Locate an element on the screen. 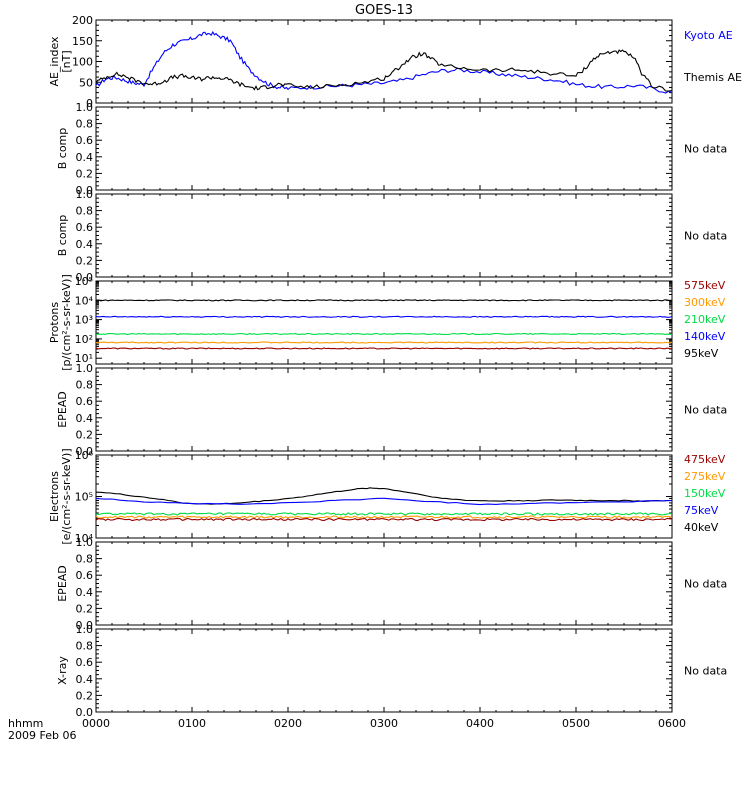 Image resolution: width=750 pixels, height=800 pixels. chart-title: GOES-13 is located at coordinates (384, 10).